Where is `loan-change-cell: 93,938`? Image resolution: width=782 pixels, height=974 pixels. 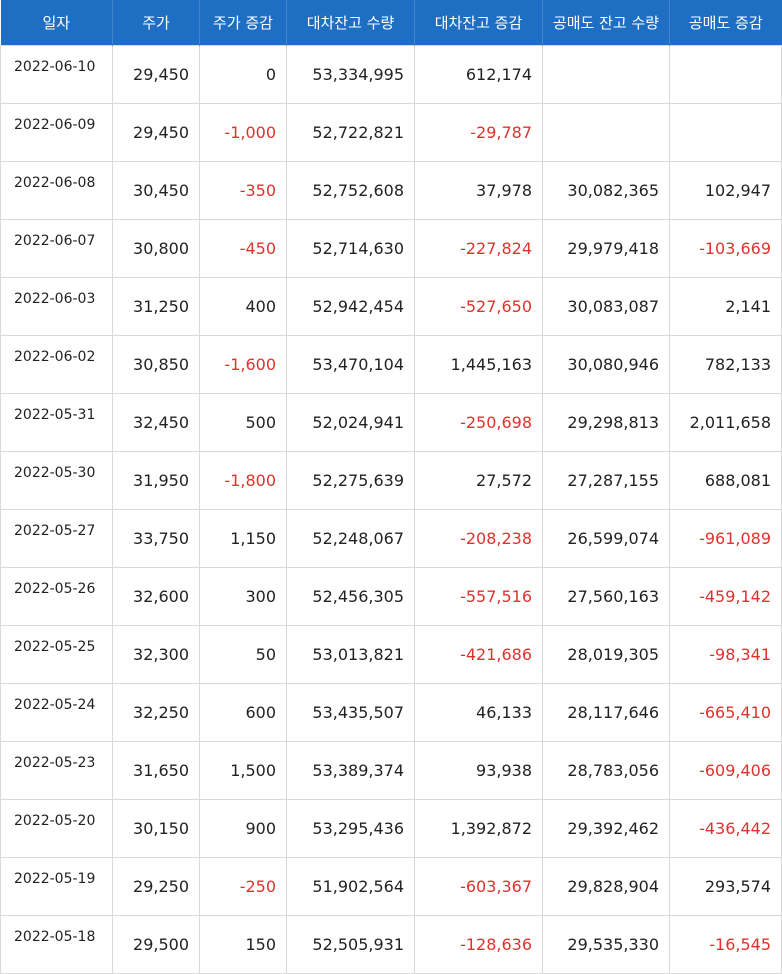
loan-change-cell: 93,938 is located at coordinates (478, 770).